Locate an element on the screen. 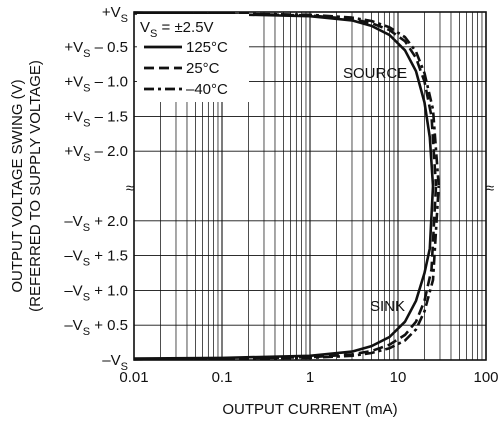 The height and width of the screenshot is (423, 503). legend-entries: 125°C 25°C –40°C is located at coordinates (186, 68).